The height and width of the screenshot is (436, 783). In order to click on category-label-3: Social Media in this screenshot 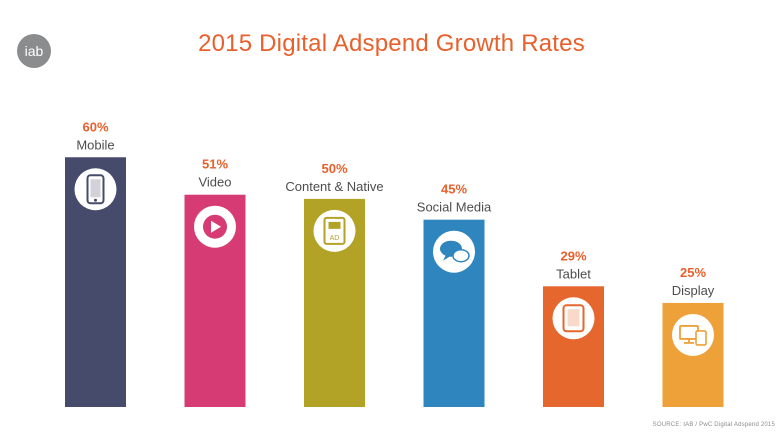, I will do `click(454, 207)`.